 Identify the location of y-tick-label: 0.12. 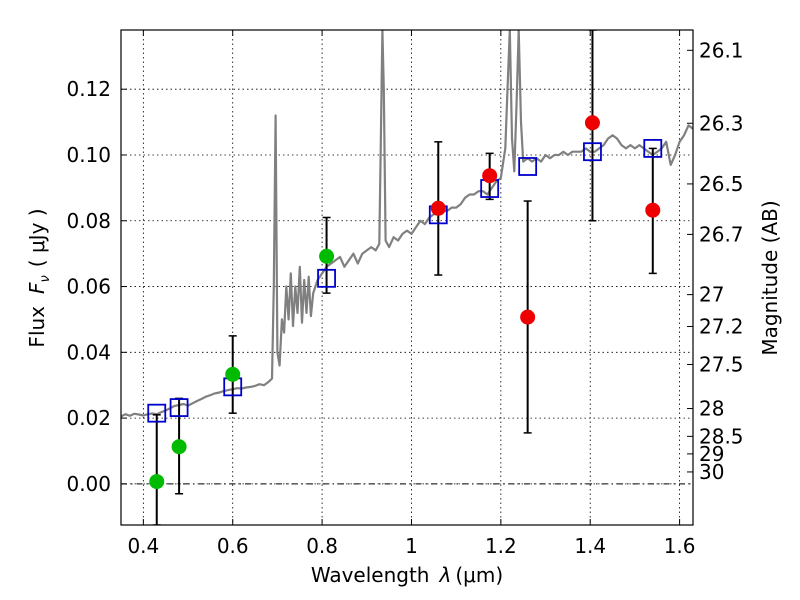
(88, 89).